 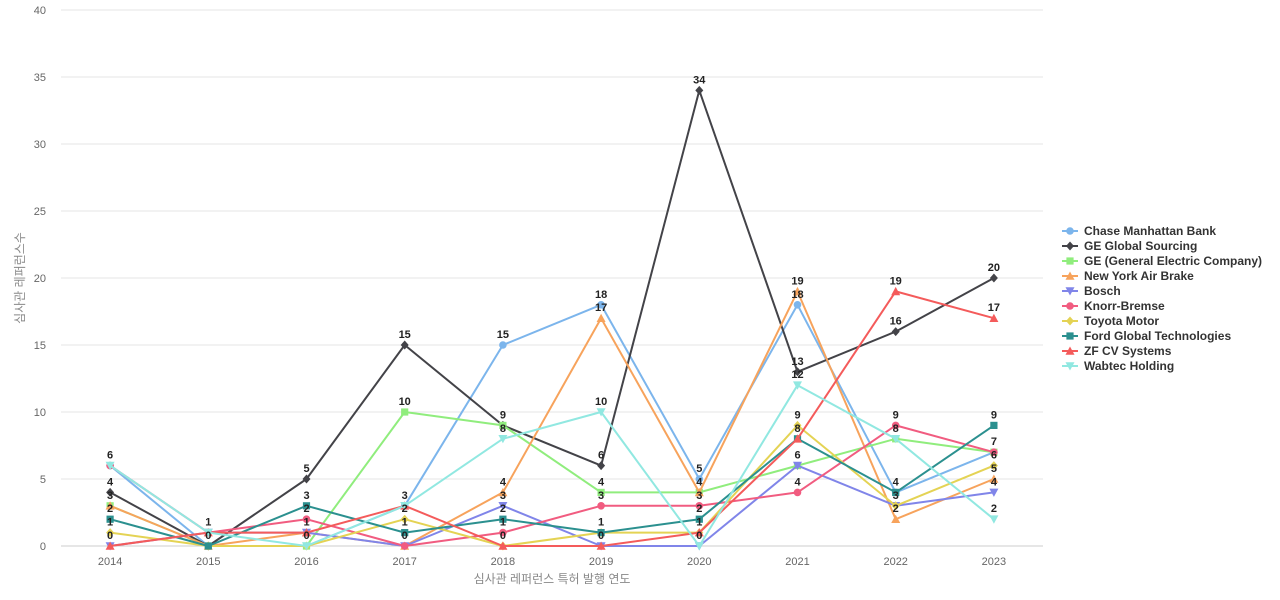 I want to click on y-tick-label: 15, so click(x=40, y=346).